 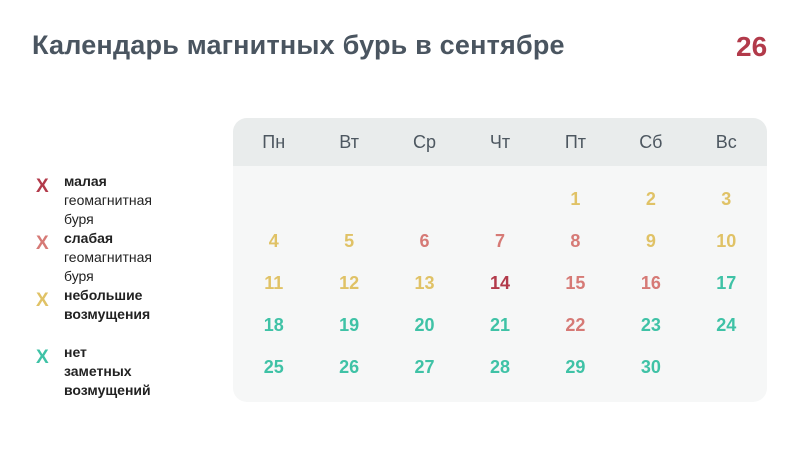 I want to click on calendar-day: 5, so click(x=349, y=241).